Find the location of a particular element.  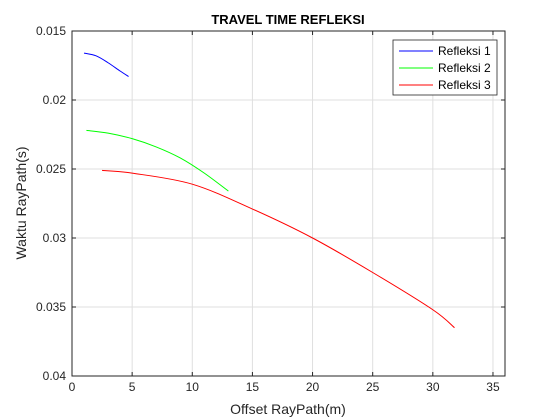

x-tick-label: 20 is located at coordinates (313, 387).